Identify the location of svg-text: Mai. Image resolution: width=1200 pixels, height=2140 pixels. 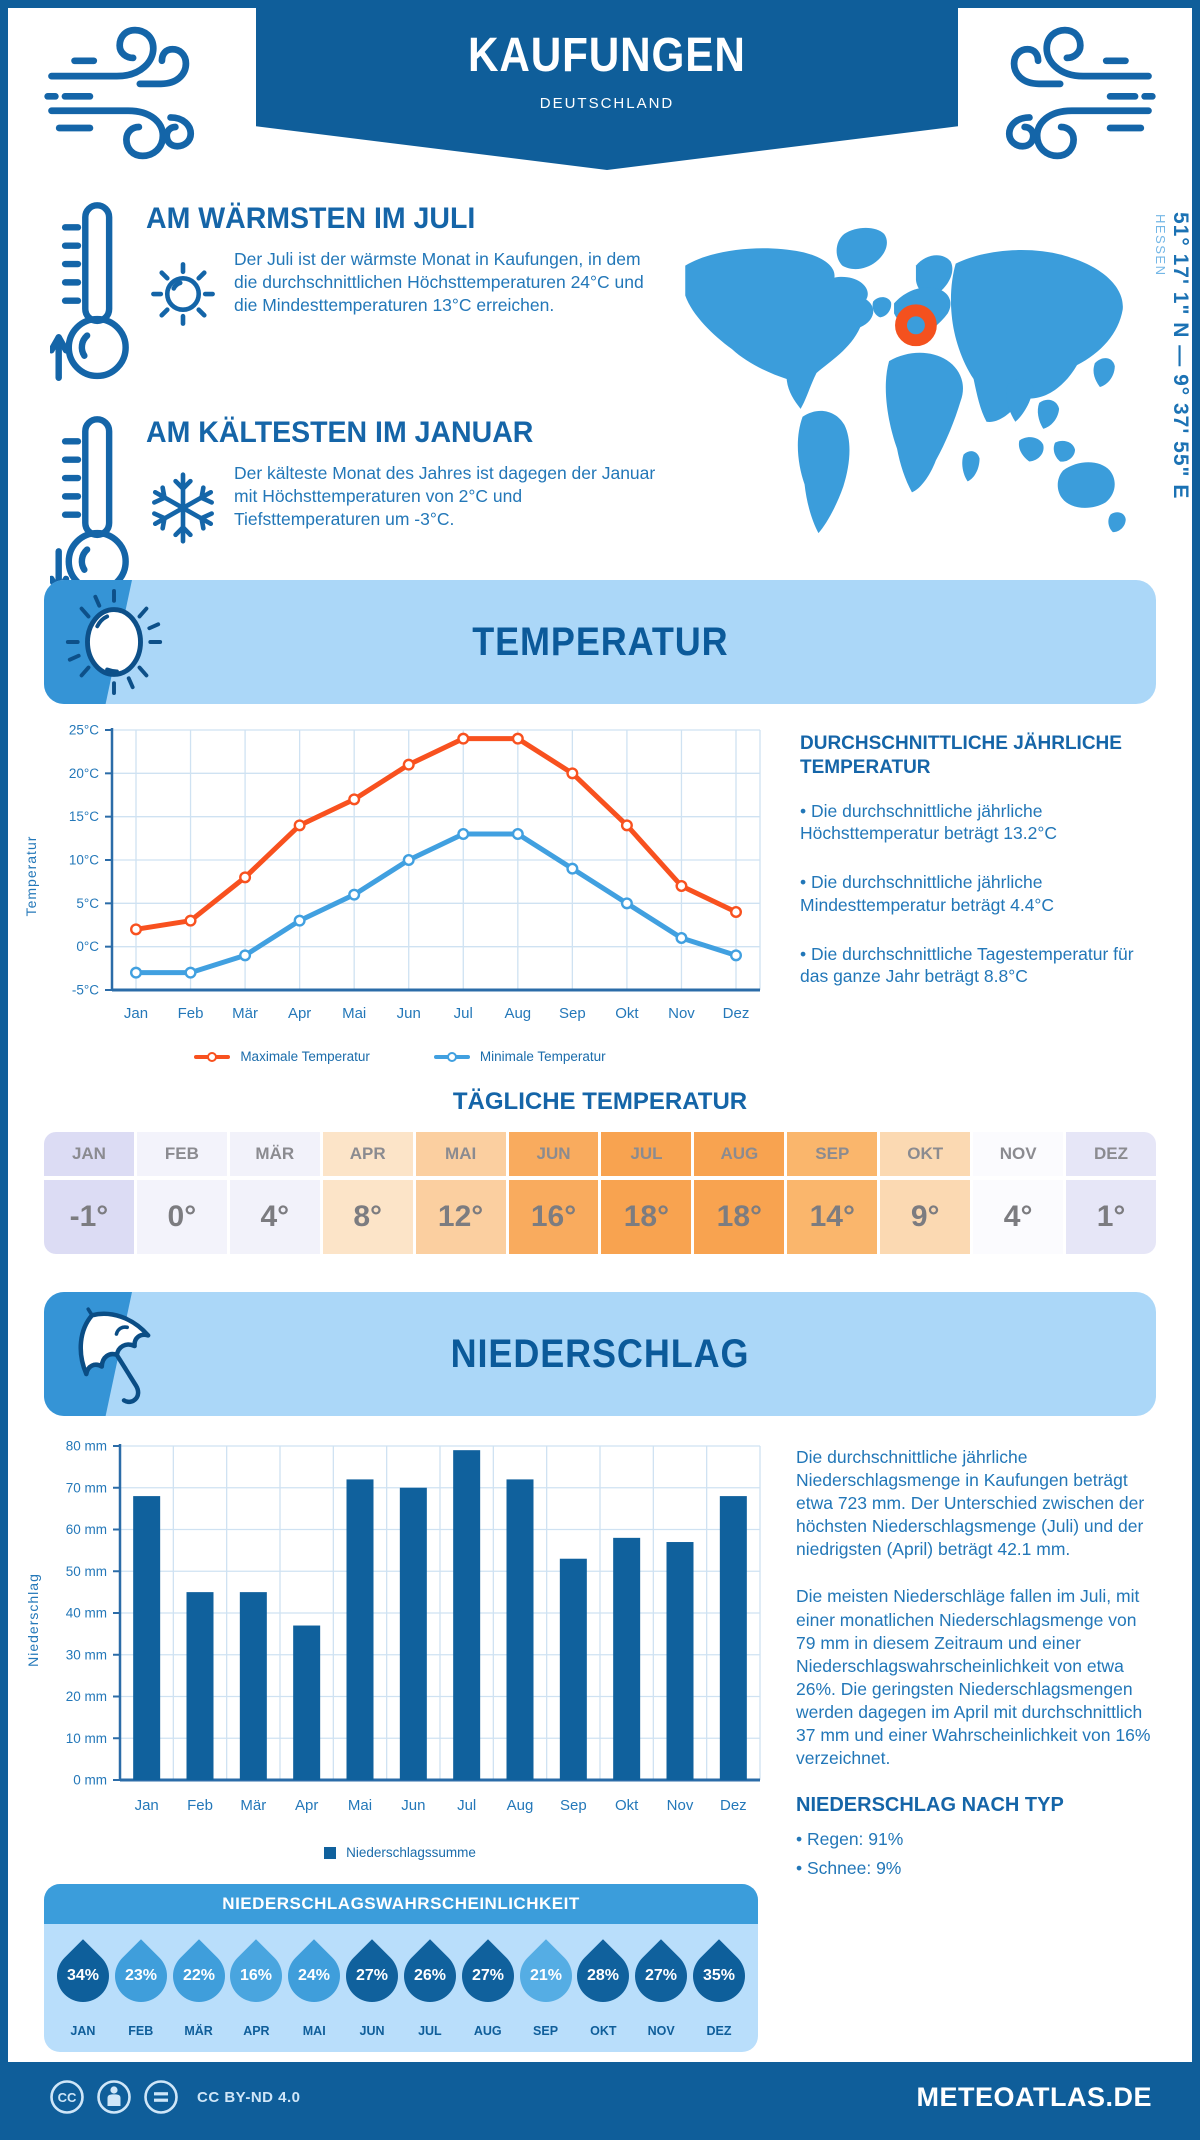
(360, 1805).